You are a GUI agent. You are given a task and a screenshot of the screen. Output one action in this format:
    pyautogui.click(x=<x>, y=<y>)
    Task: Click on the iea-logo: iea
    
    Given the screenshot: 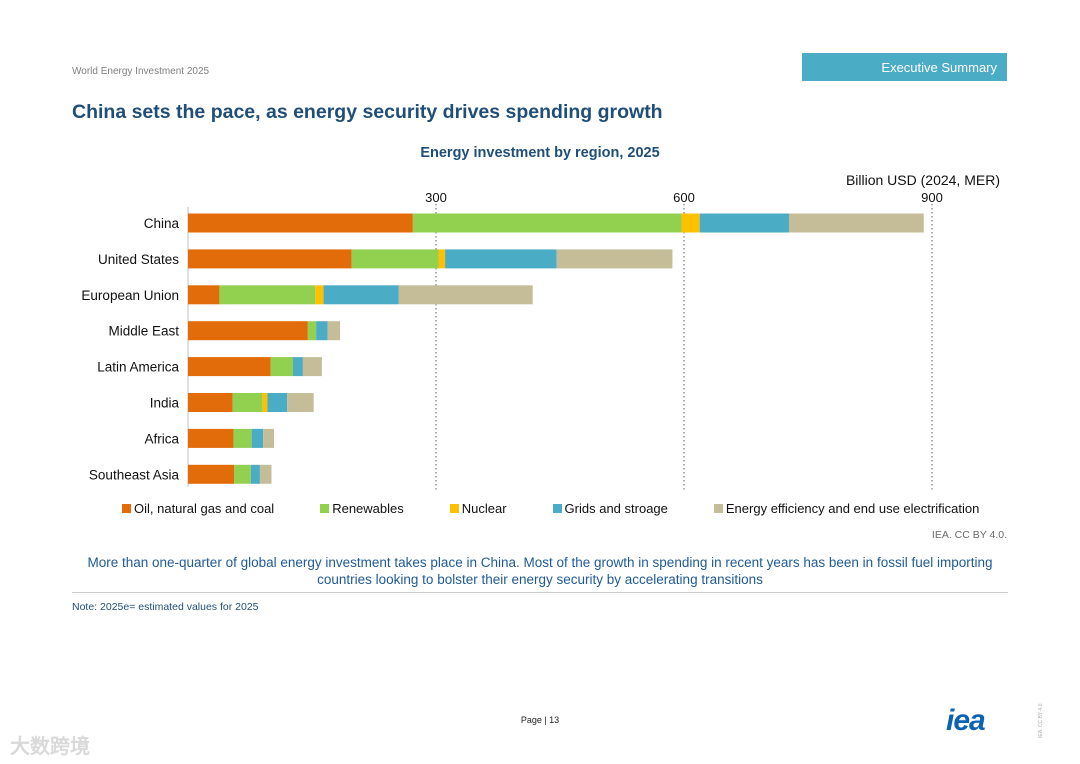 What is the action you would take?
    pyautogui.click(x=966, y=720)
    